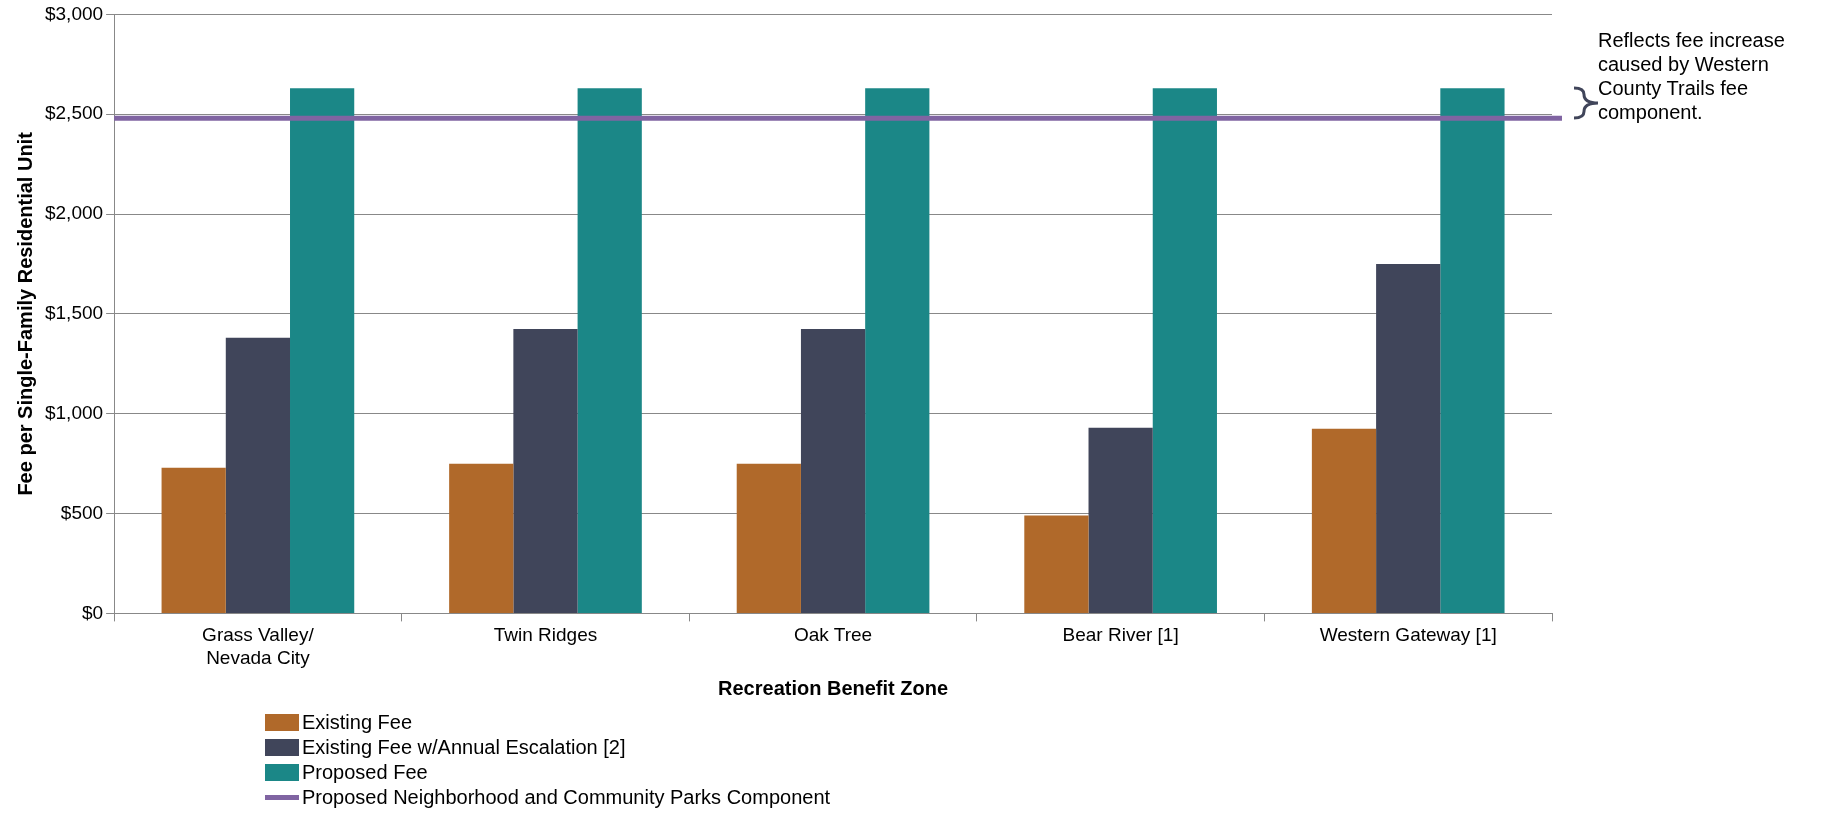 This screenshot has height=819, width=1822. What do you see at coordinates (74, 13) in the screenshot?
I see `y-tick-label: $3,000` at bounding box center [74, 13].